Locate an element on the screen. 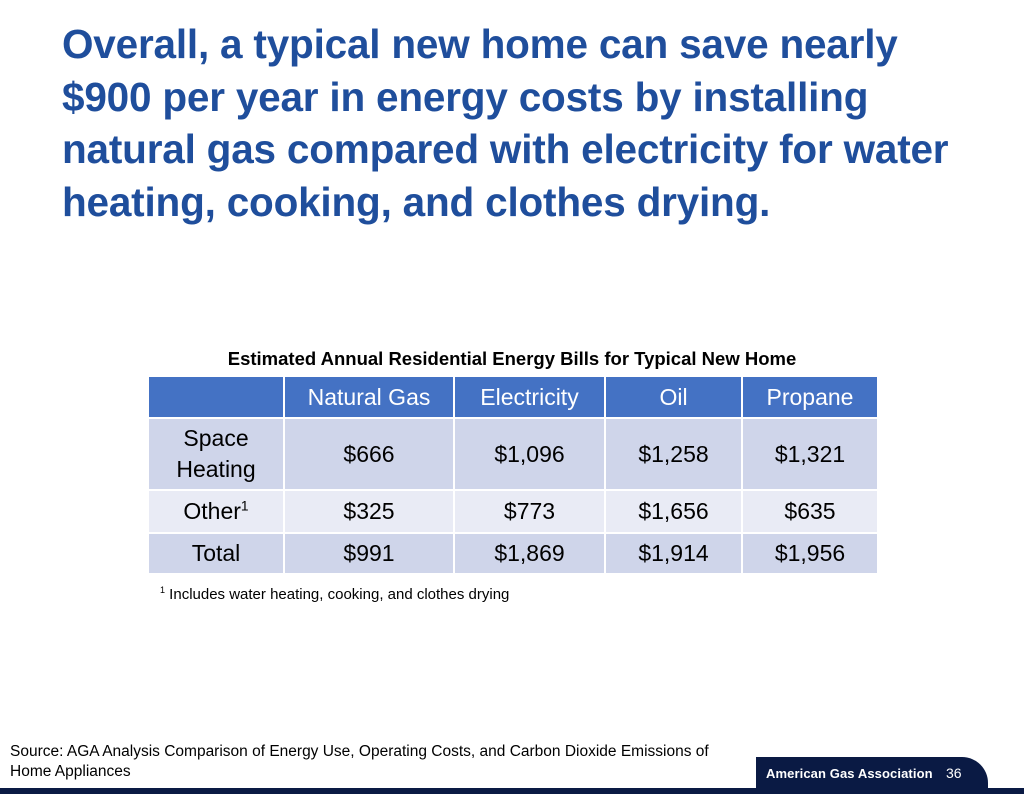 The image size is (1024, 794). table-row-total: Total $991 $1,869 $1,914 $1,956 is located at coordinates (513, 553).